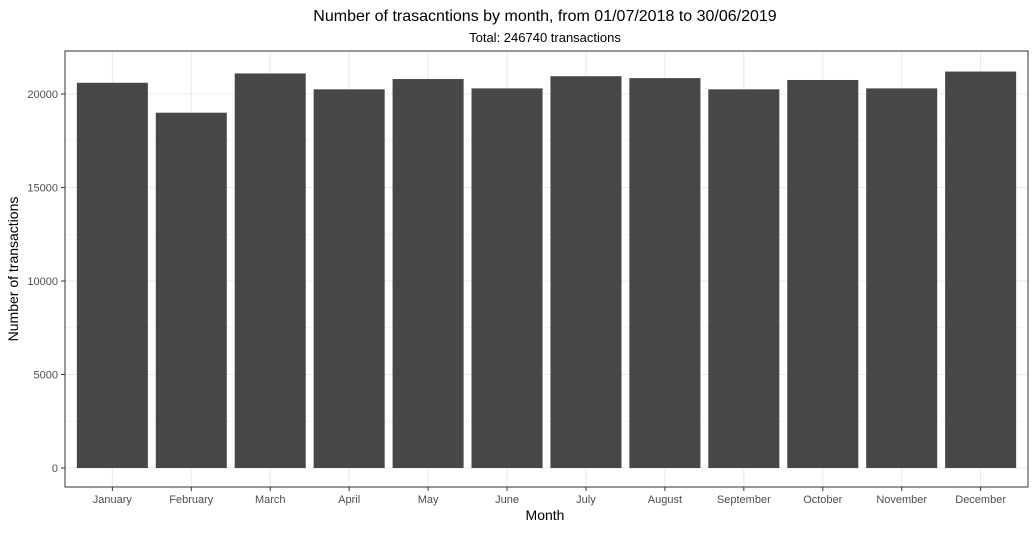 Image resolution: width=1036 pixels, height=535 pixels. What do you see at coordinates (665, 273) in the screenshot?
I see `bar-august` at bounding box center [665, 273].